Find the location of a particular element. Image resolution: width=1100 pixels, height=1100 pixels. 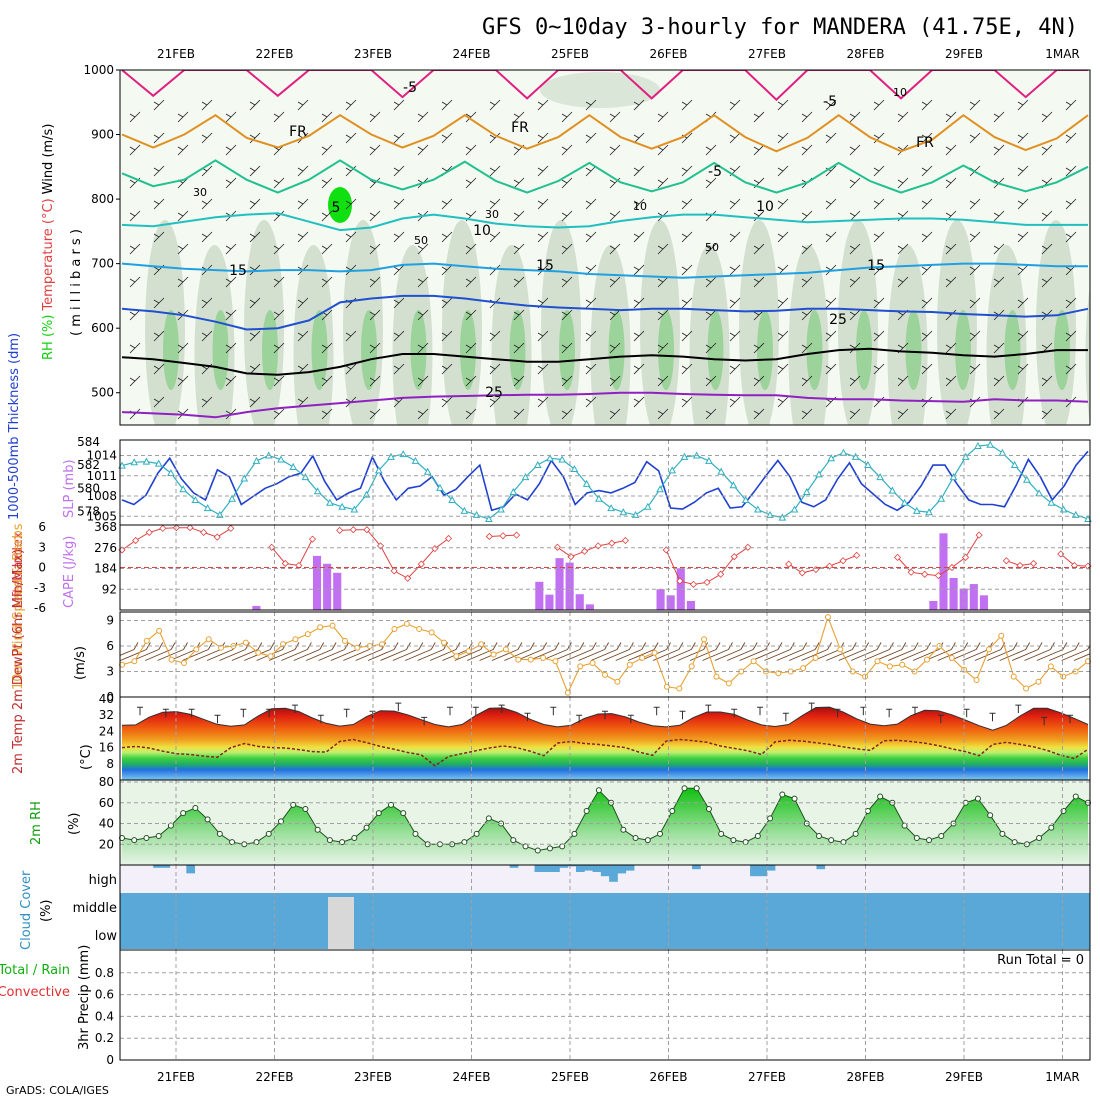

date-label-bottom: 1MAR is located at coordinates (1062, 1077).